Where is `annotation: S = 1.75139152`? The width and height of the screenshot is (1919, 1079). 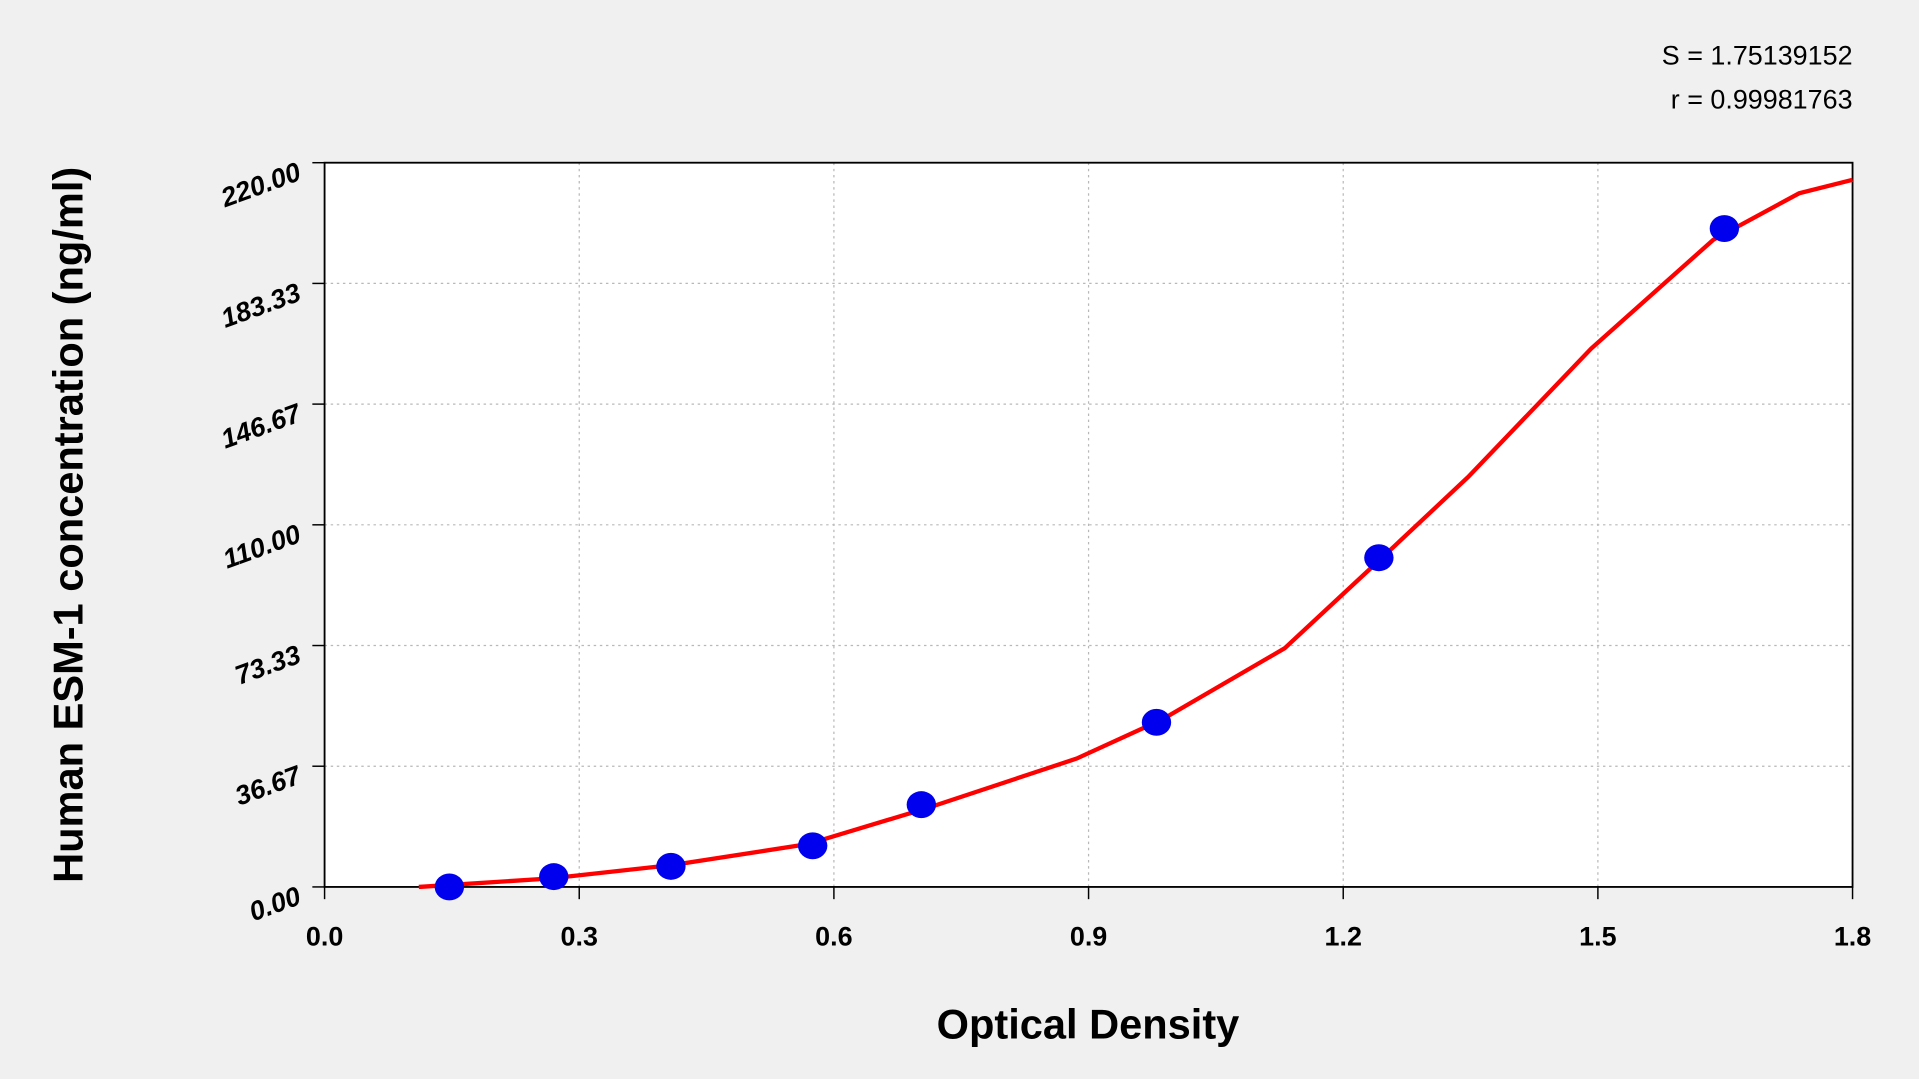 annotation: S = 1.75139152 is located at coordinates (1757, 56).